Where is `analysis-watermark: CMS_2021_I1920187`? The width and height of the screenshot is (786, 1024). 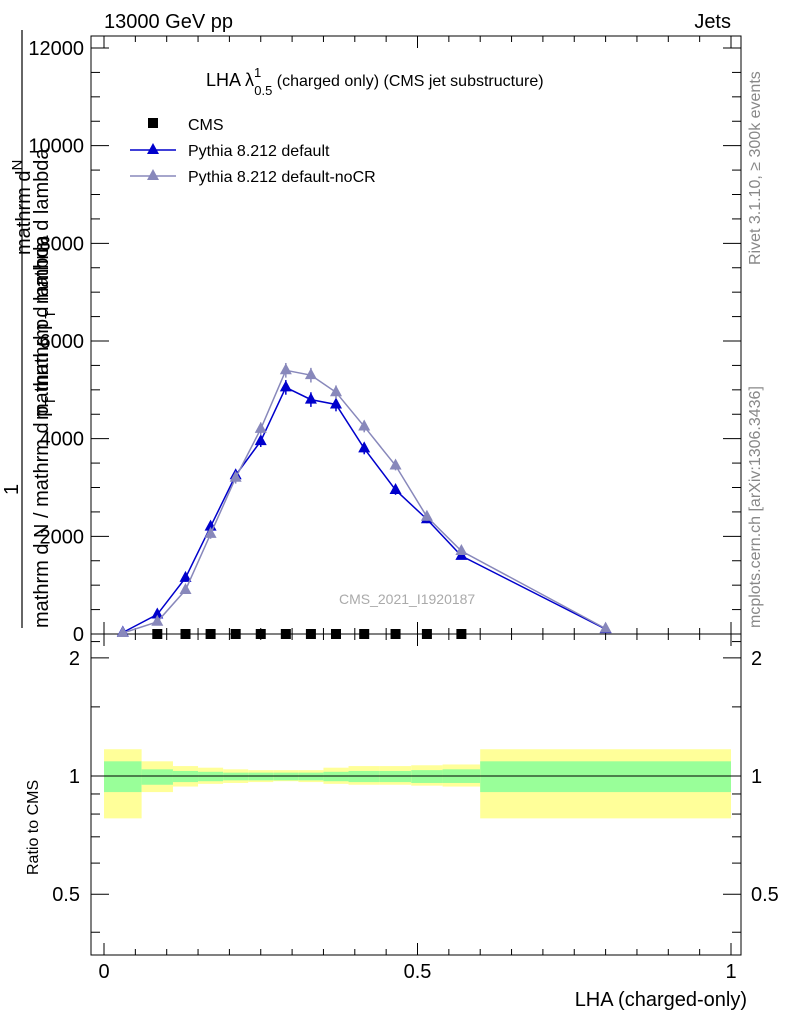
analysis-watermark: CMS_2021_I1920187 is located at coordinates (407, 599).